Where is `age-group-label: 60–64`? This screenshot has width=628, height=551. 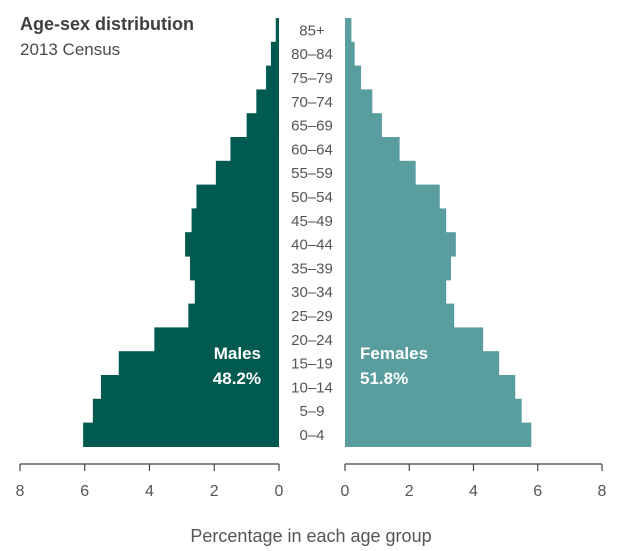
age-group-label: 60–64 is located at coordinates (312, 149).